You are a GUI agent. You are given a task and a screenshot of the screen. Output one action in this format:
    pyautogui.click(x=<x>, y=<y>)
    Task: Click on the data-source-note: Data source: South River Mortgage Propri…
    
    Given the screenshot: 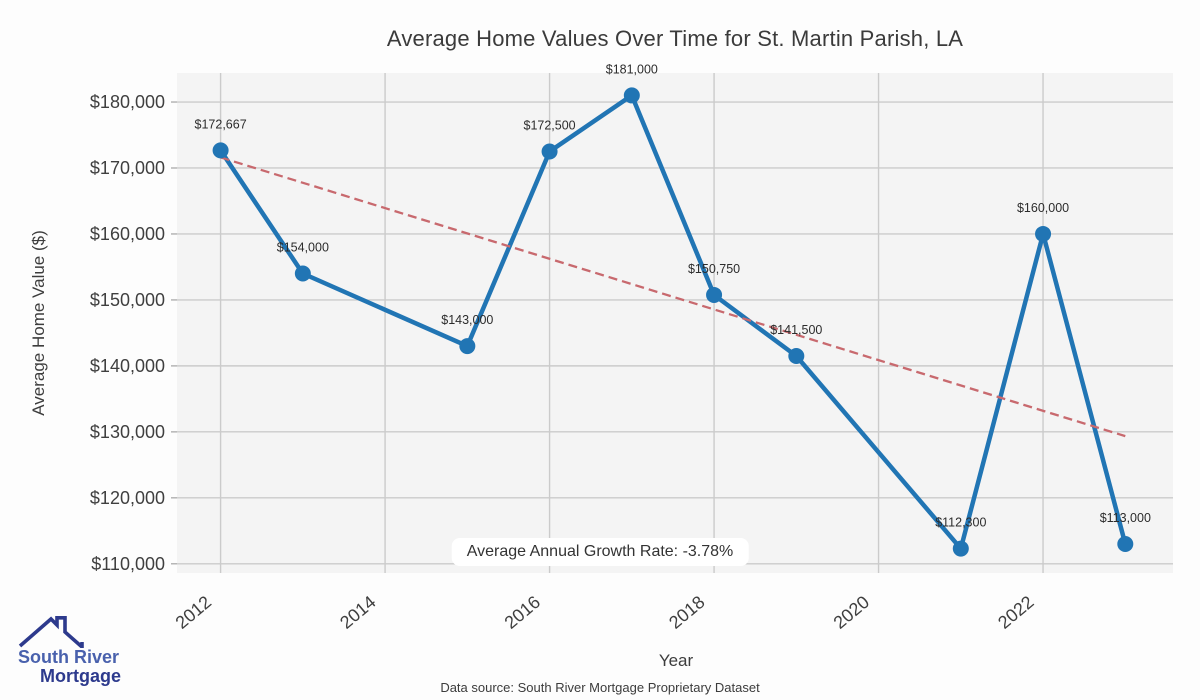 What is the action you would take?
    pyautogui.click(x=600, y=687)
    